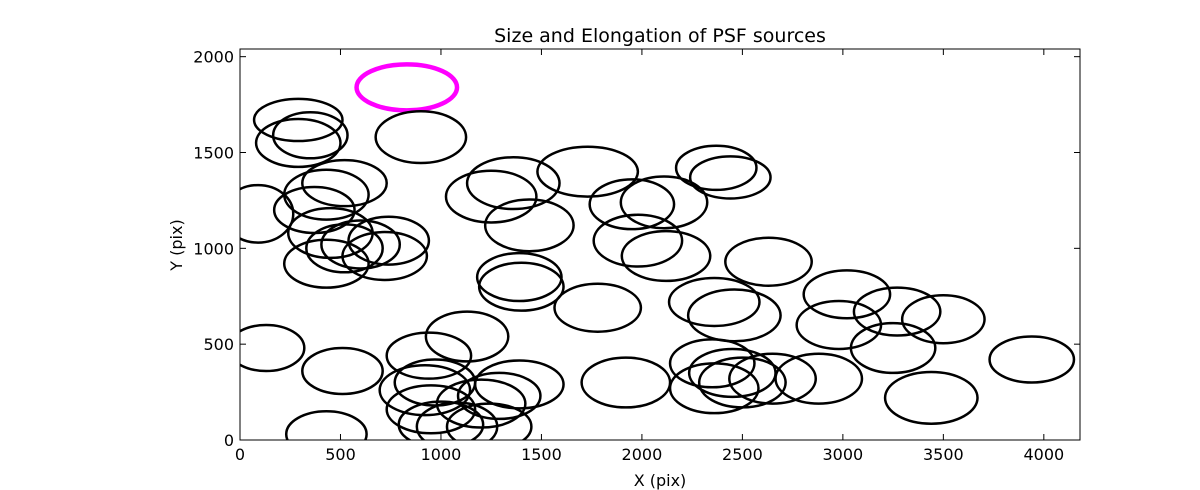  What do you see at coordinates (843, 454) in the screenshot?
I see `x-tick-label: 3000` at bounding box center [843, 454].